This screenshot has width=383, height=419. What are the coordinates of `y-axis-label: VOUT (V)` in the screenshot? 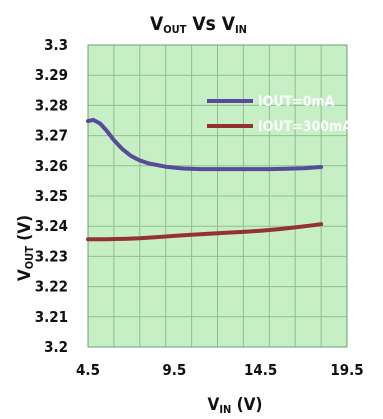 It's located at (25, 248).